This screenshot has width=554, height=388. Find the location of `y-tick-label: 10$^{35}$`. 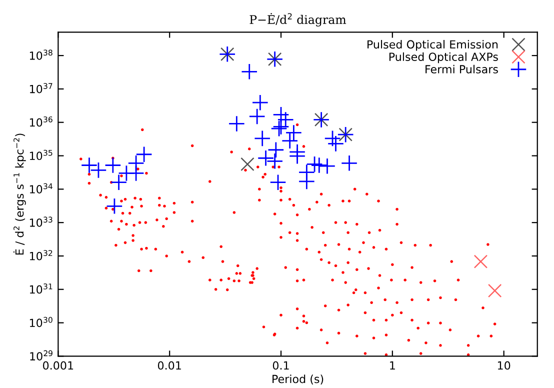

y-tick-label: 10$^{35}$ is located at coordinates (41, 155).